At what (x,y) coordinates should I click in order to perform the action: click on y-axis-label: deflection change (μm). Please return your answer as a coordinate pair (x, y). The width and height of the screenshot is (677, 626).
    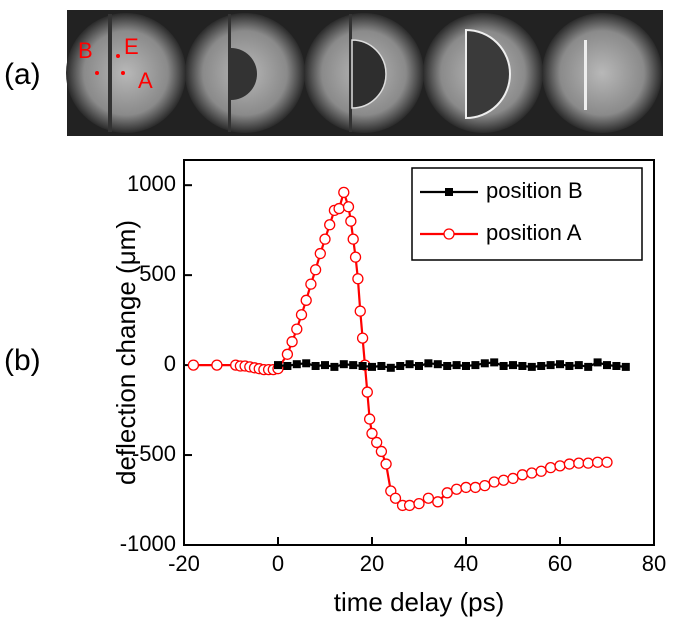
    Looking at the image, I should click on (126, 352).